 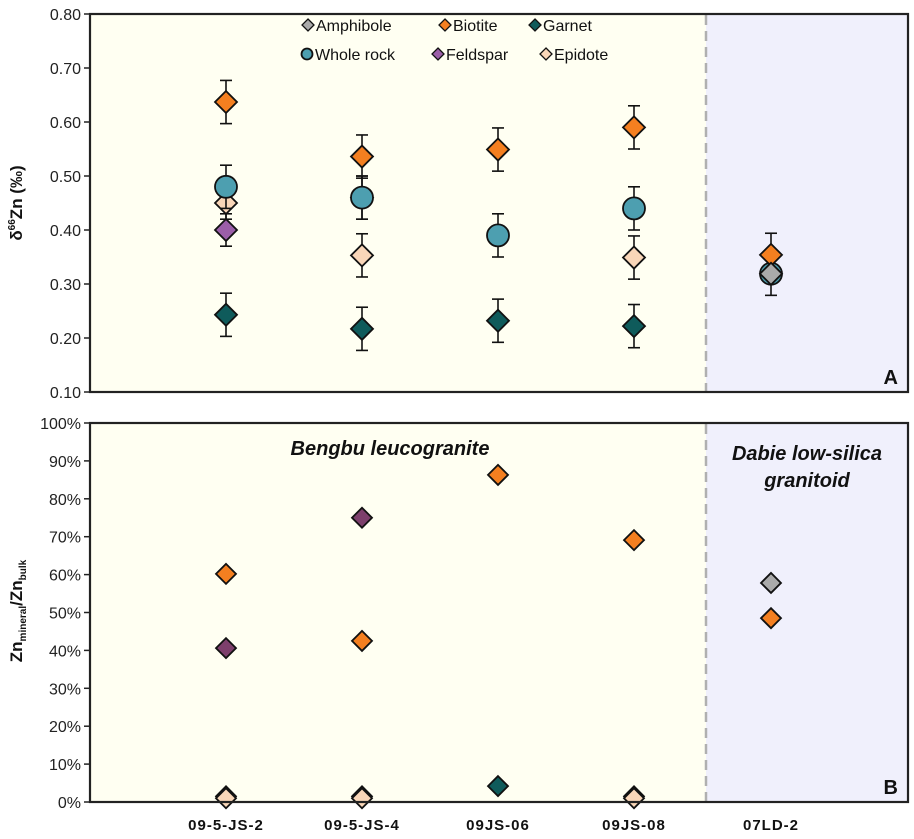 What do you see at coordinates (65, 339) in the screenshot?
I see `y-tick-label: 0.20` at bounding box center [65, 339].